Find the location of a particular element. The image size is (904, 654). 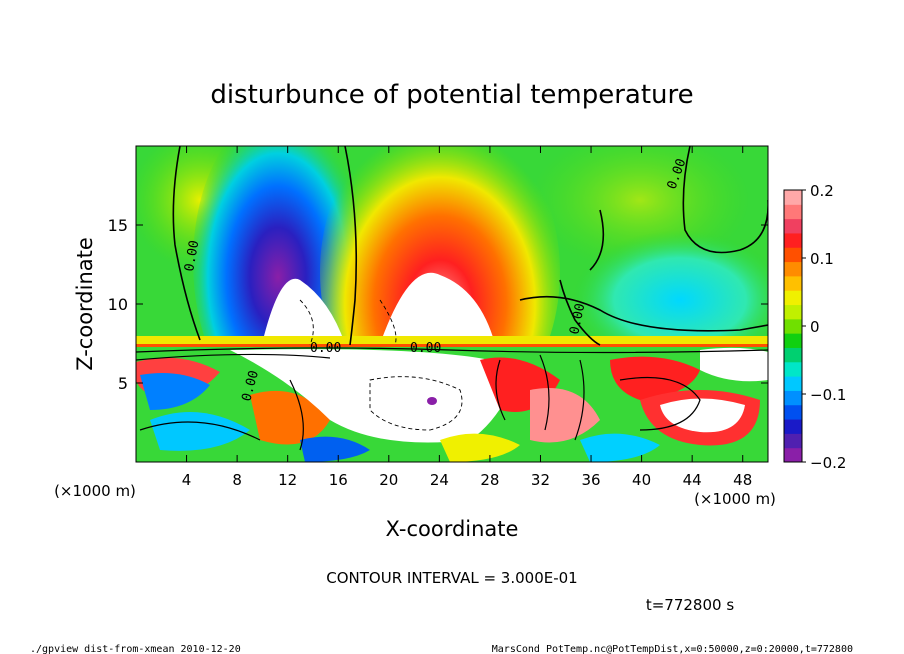

x-tick-label: 40 is located at coordinates (641, 480).